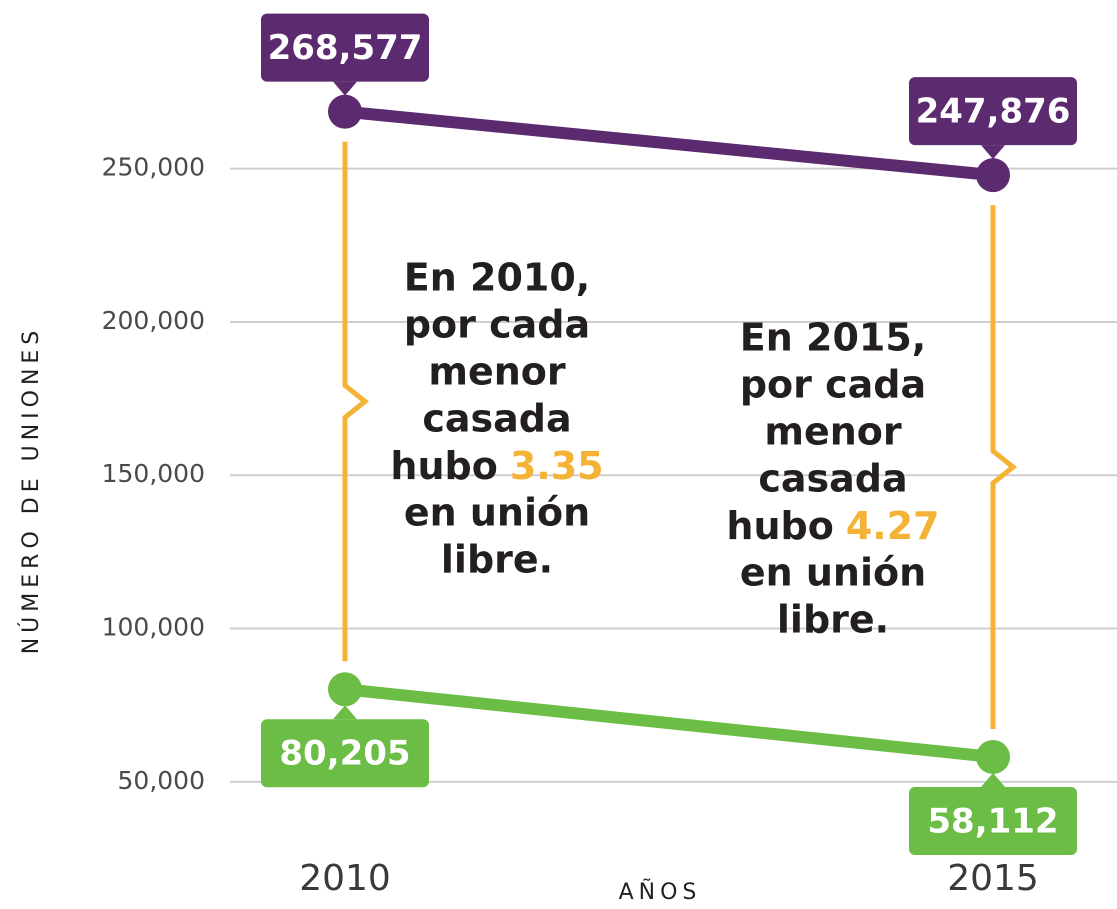 This screenshot has height=909, width=1117. Describe the element at coordinates (660, 891) in the screenshot. I see `x-axis-label: AÑOS` at that location.